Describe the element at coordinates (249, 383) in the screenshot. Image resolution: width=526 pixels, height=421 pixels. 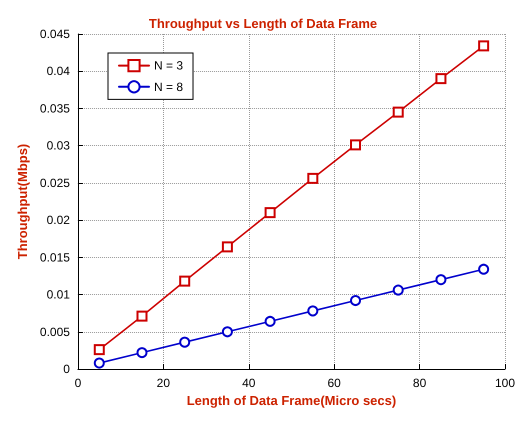
I see `x-tick-label: 40` at that location.